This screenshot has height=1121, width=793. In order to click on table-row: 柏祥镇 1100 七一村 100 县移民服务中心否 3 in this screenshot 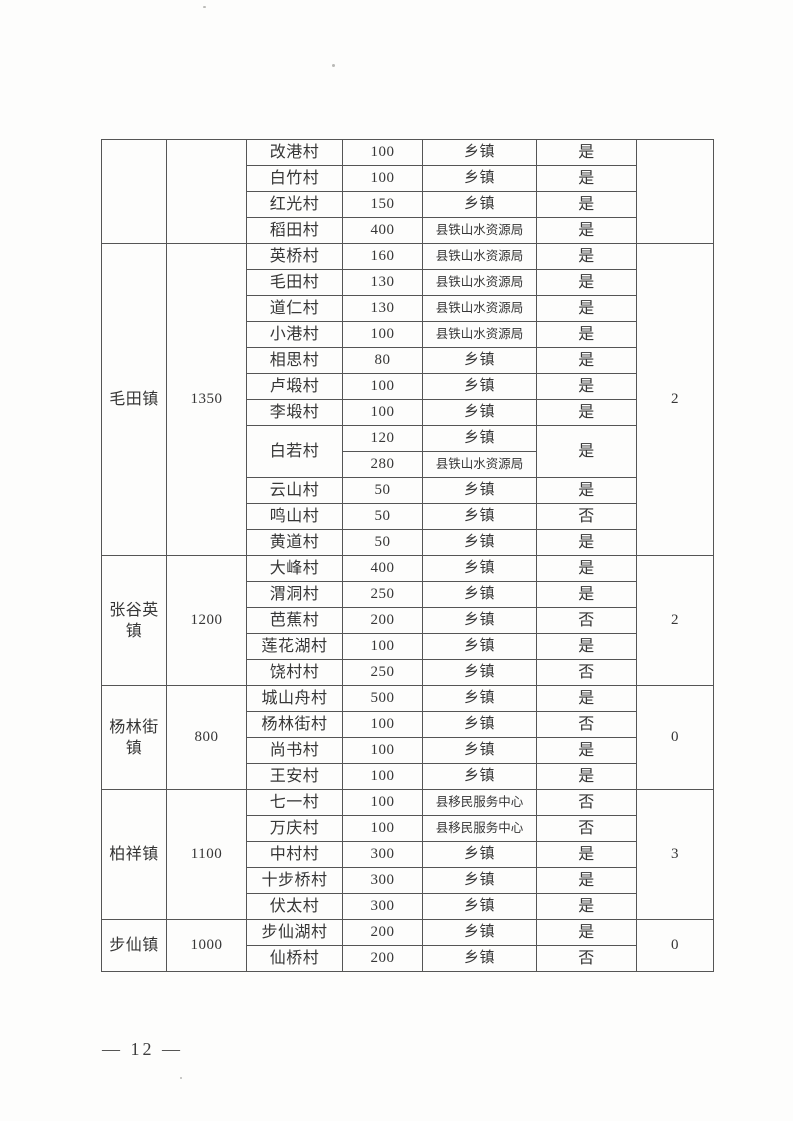, I will do `click(407, 854)`.